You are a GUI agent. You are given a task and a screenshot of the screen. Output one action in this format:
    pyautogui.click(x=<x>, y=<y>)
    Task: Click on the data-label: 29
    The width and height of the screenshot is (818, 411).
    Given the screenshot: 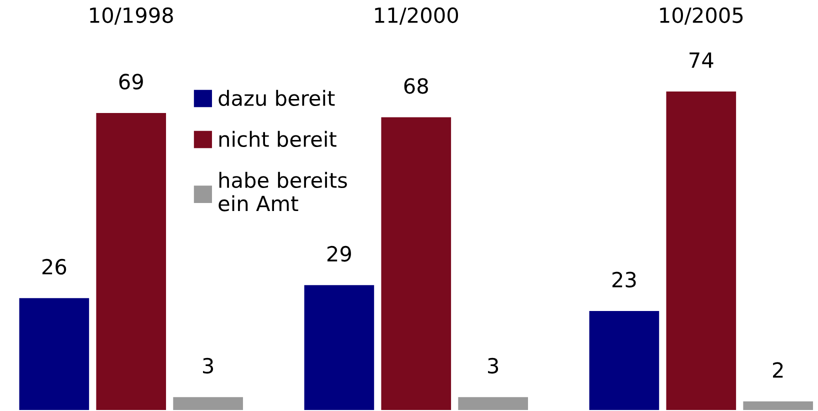 What is the action you would take?
    pyautogui.click(x=339, y=254)
    